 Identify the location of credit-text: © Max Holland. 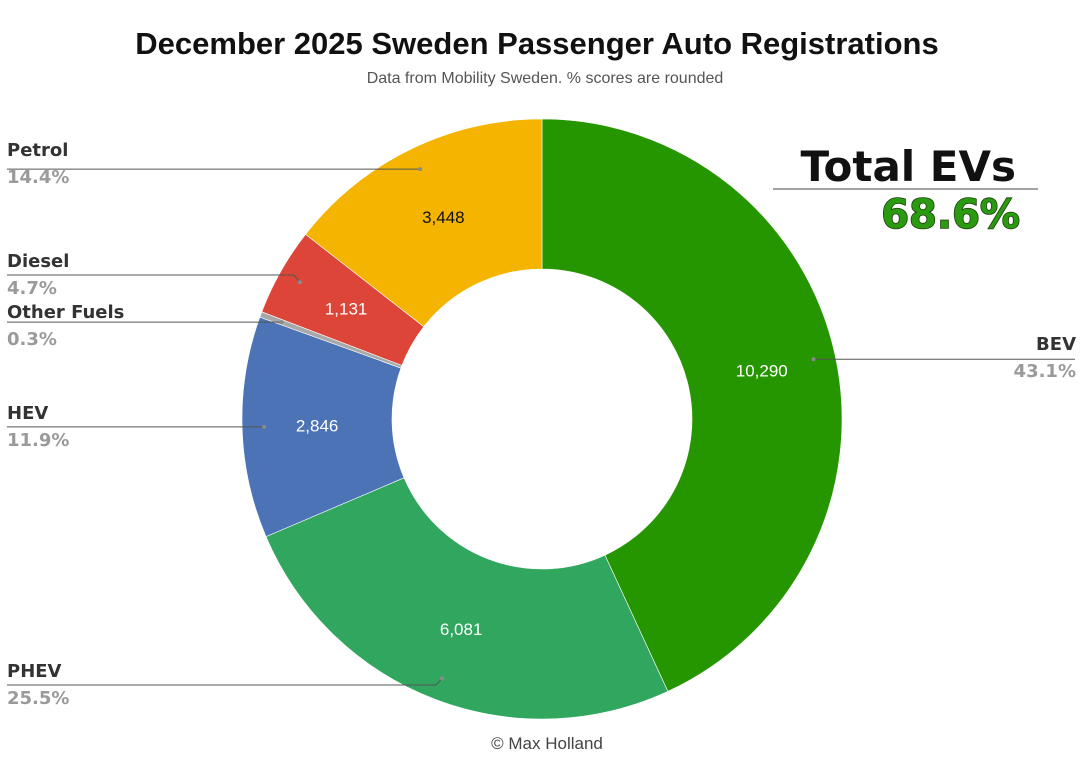
(547, 743).